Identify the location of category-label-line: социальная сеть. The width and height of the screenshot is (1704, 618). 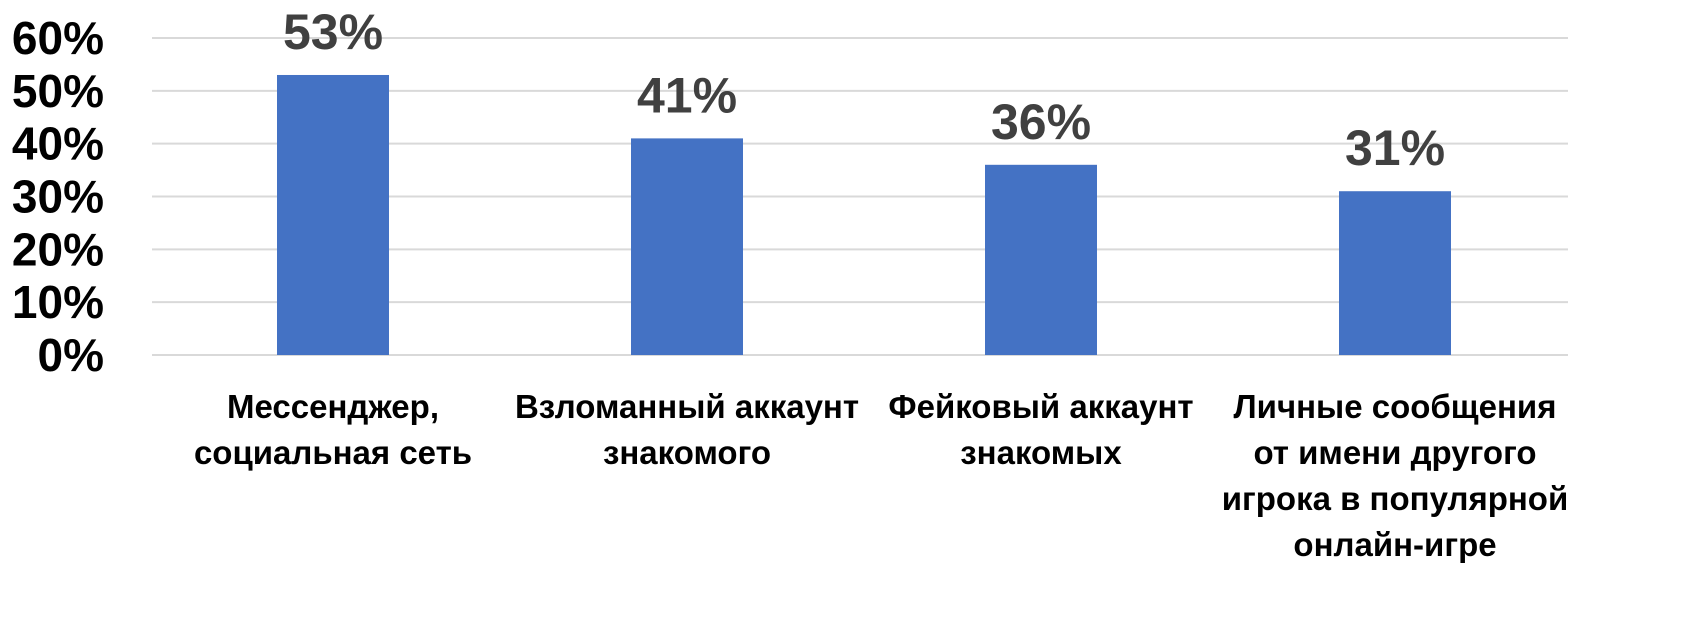
(333, 452).